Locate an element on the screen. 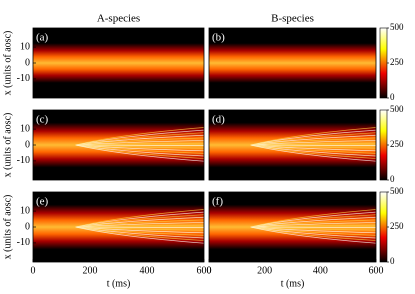  panel-label: (d) is located at coordinates (218, 120).